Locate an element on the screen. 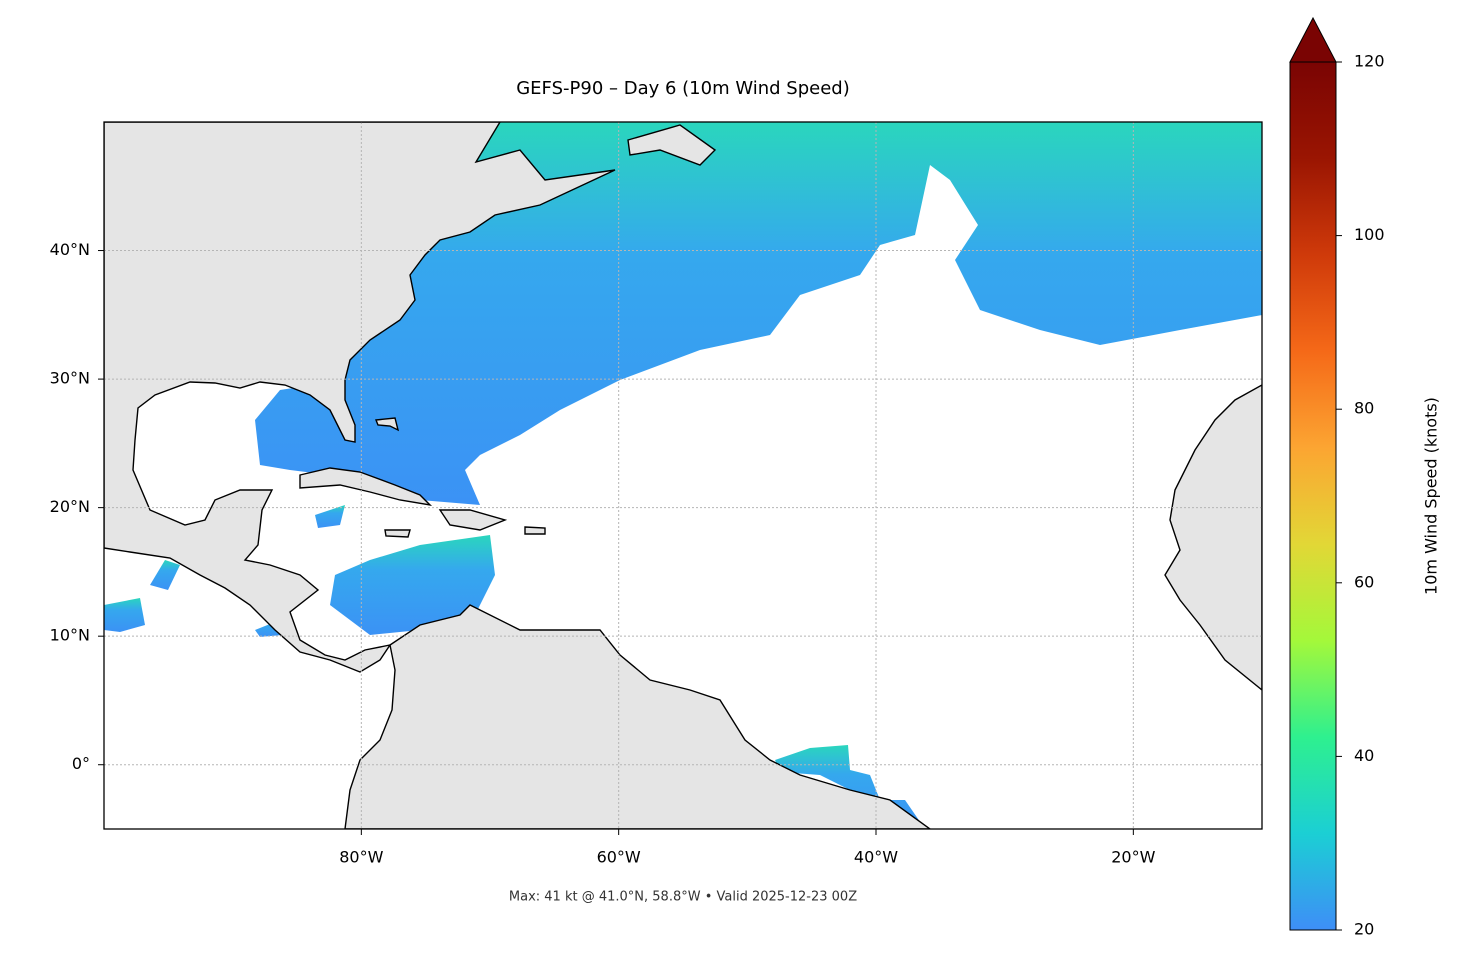 The width and height of the screenshot is (1466, 973). colorbar-tick-label: 120 is located at coordinates (1369, 61).